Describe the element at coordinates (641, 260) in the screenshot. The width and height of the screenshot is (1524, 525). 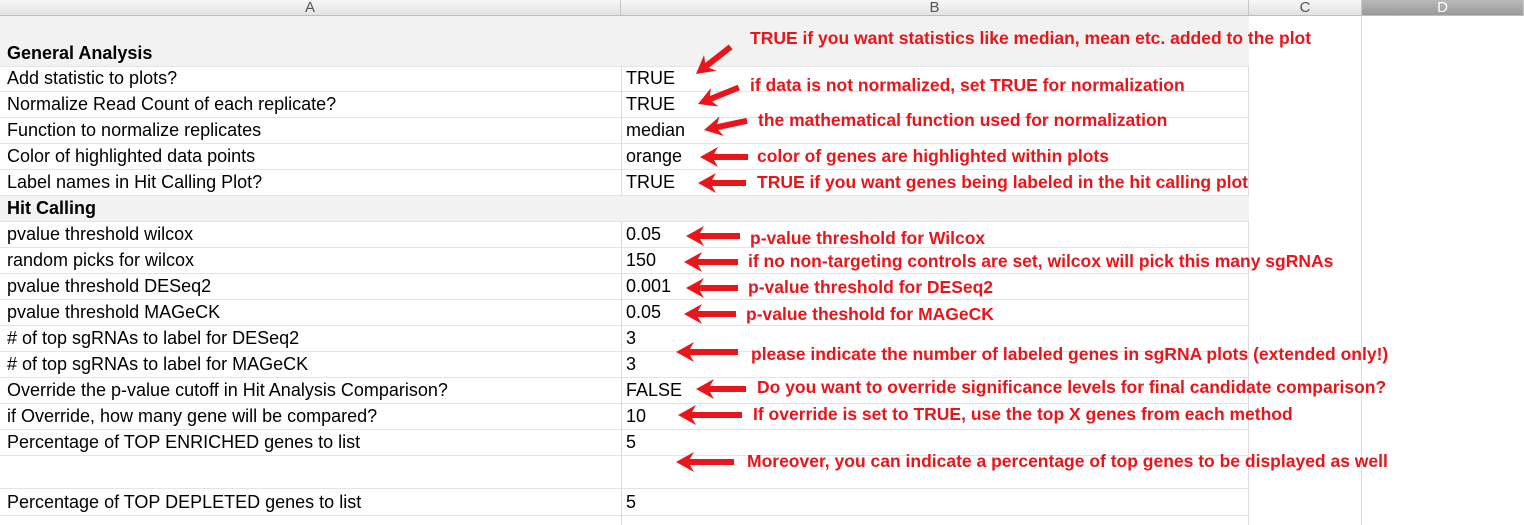
I see `cell-b: 150` at that location.